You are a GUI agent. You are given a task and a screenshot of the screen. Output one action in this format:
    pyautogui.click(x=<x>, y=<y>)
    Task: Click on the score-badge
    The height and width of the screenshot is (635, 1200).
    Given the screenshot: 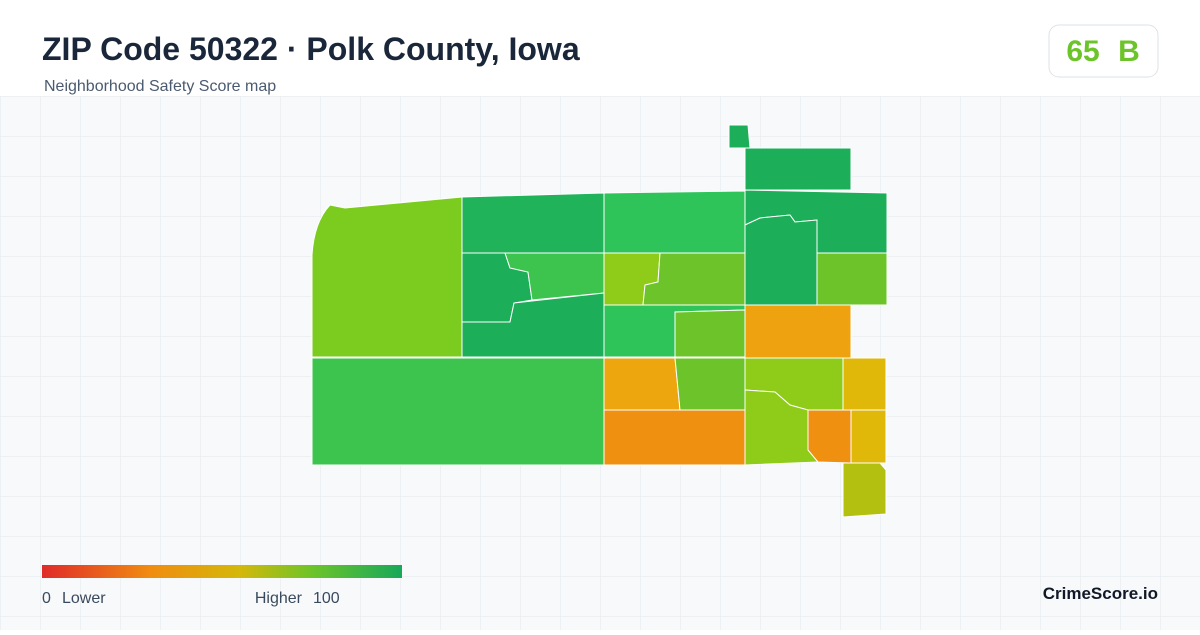 What is the action you would take?
    pyautogui.click(x=1103, y=51)
    